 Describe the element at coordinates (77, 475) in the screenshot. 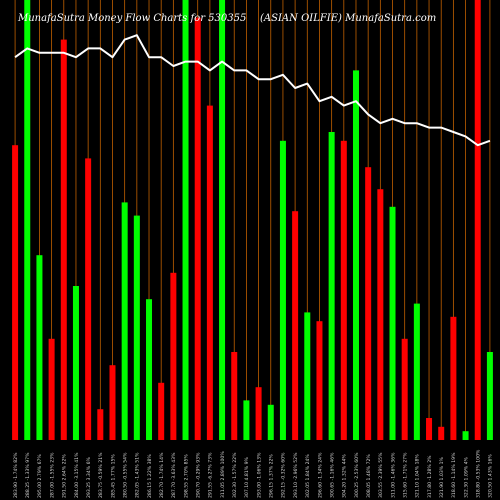

I see `x-tick-label: 284.00 -3.15% 41%` at that location.